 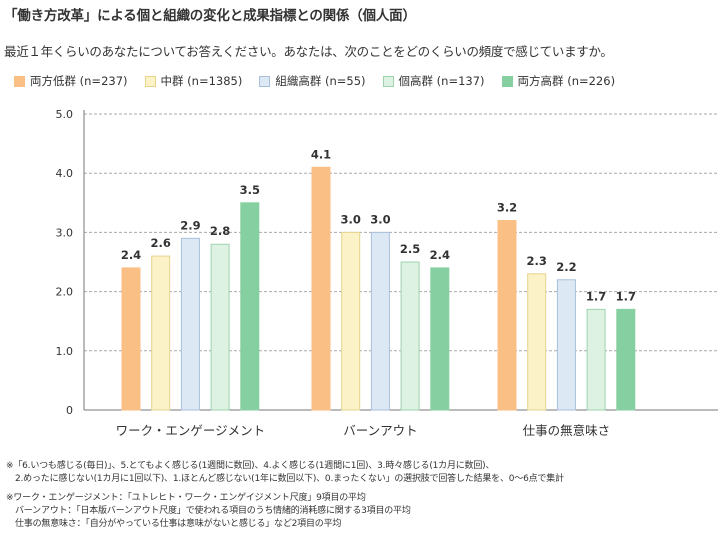 I want to click on y-tick-label: 5.0, so click(x=65, y=114).